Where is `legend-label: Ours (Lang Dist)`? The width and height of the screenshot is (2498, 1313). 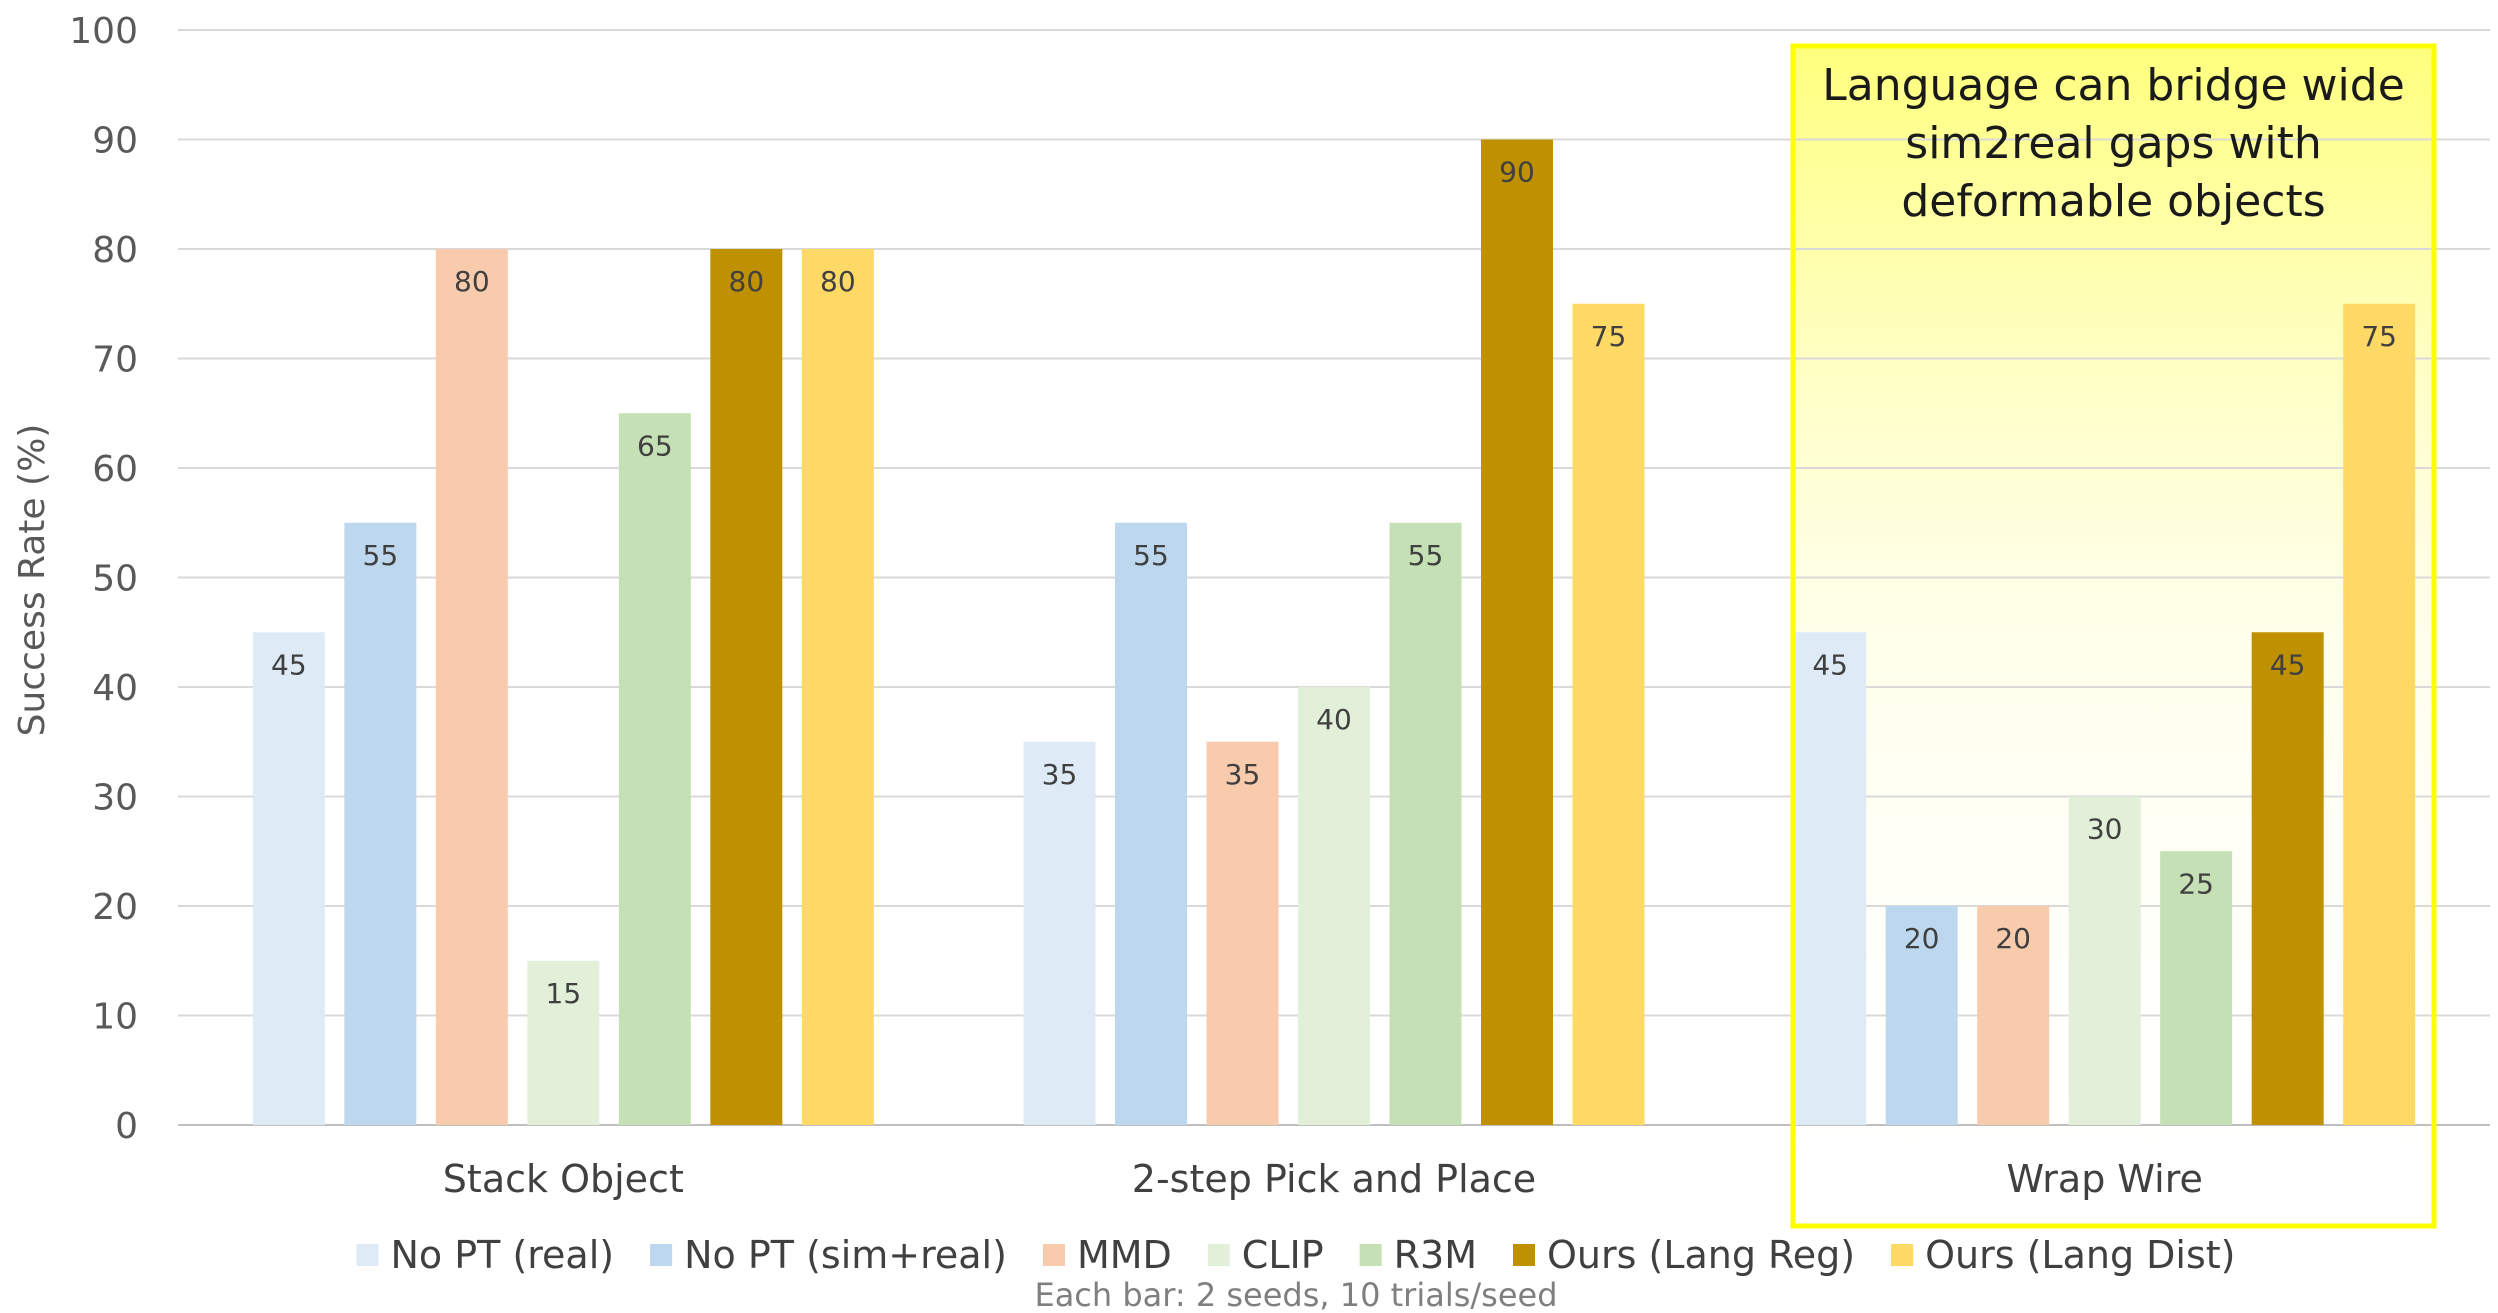
legend-label: Ours (Lang Dist) is located at coordinates (2080, 1255).